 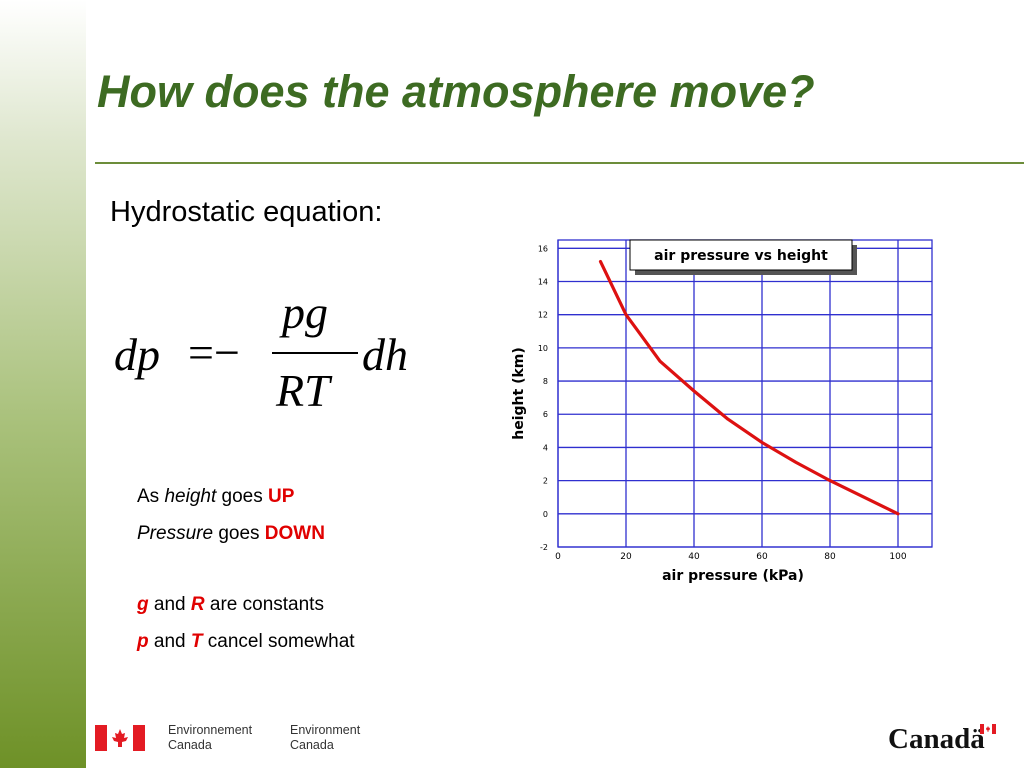 What do you see at coordinates (169, 641) in the screenshot?
I see `note-and-2: and` at bounding box center [169, 641].